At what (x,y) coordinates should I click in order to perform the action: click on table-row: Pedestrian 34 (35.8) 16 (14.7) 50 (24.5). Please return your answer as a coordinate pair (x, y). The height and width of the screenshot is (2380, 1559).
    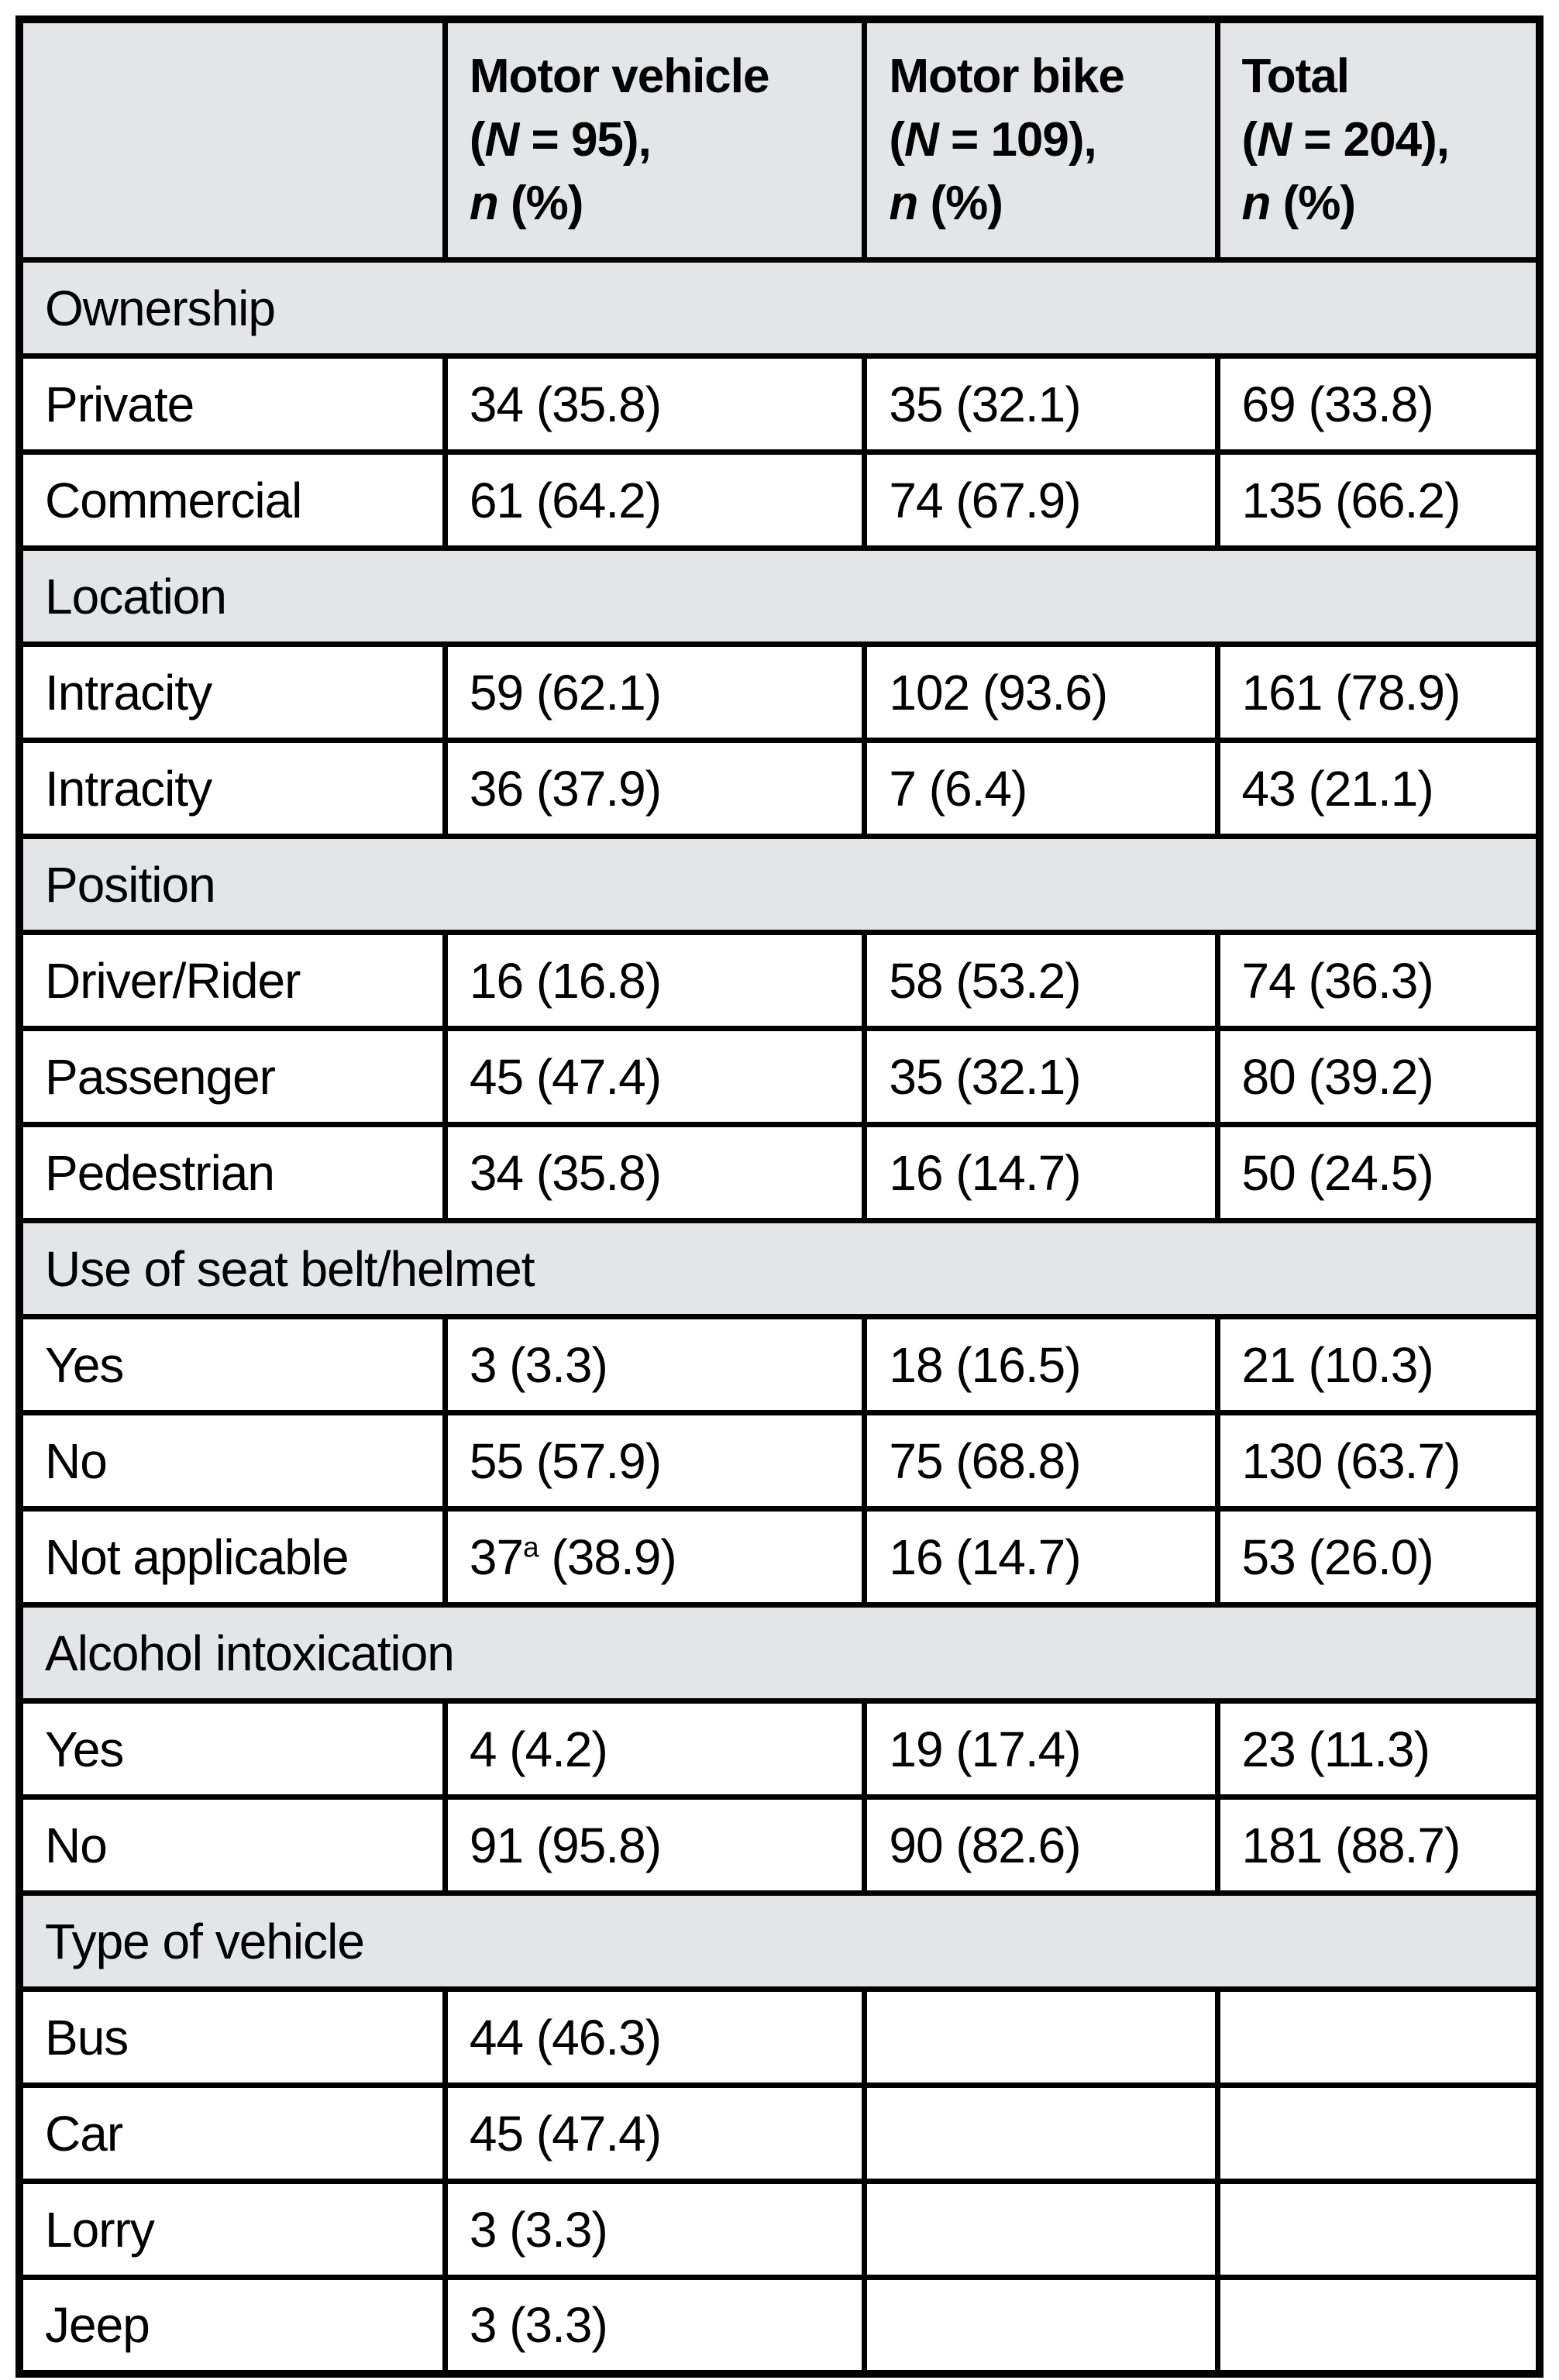
    Looking at the image, I should click on (779, 1173).